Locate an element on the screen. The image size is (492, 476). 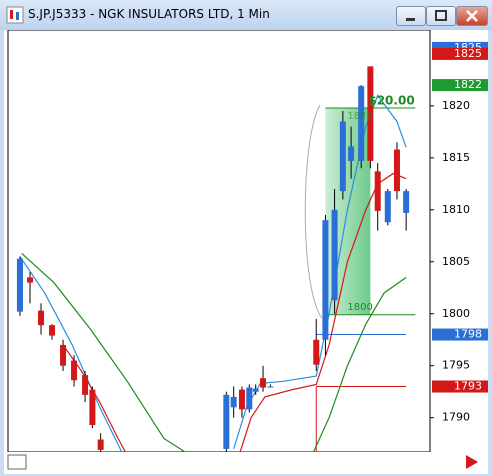
y-tick-label: 1810 is located at coordinates (456, 209).